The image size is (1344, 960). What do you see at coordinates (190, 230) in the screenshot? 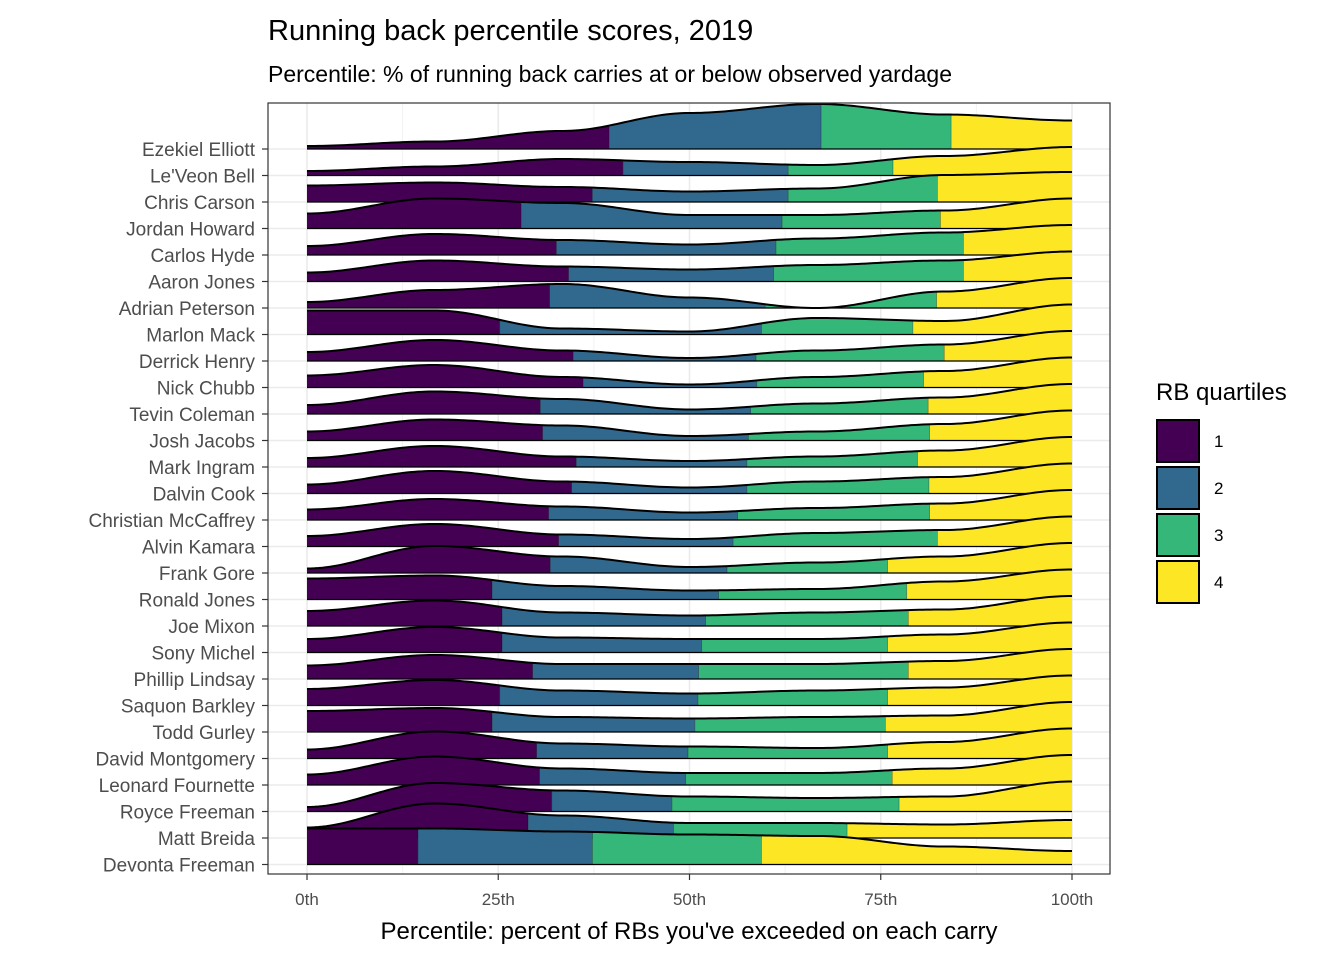
I see `y-tick-label: Jordan Howard` at bounding box center [190, 230].